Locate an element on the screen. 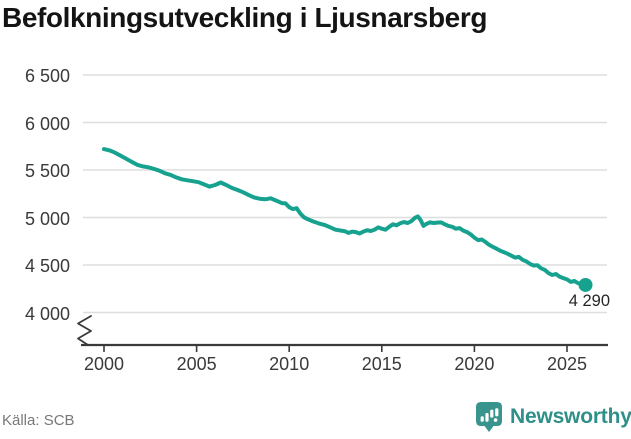  x-tick-label: 2025 is located at coordinates (567, 364).